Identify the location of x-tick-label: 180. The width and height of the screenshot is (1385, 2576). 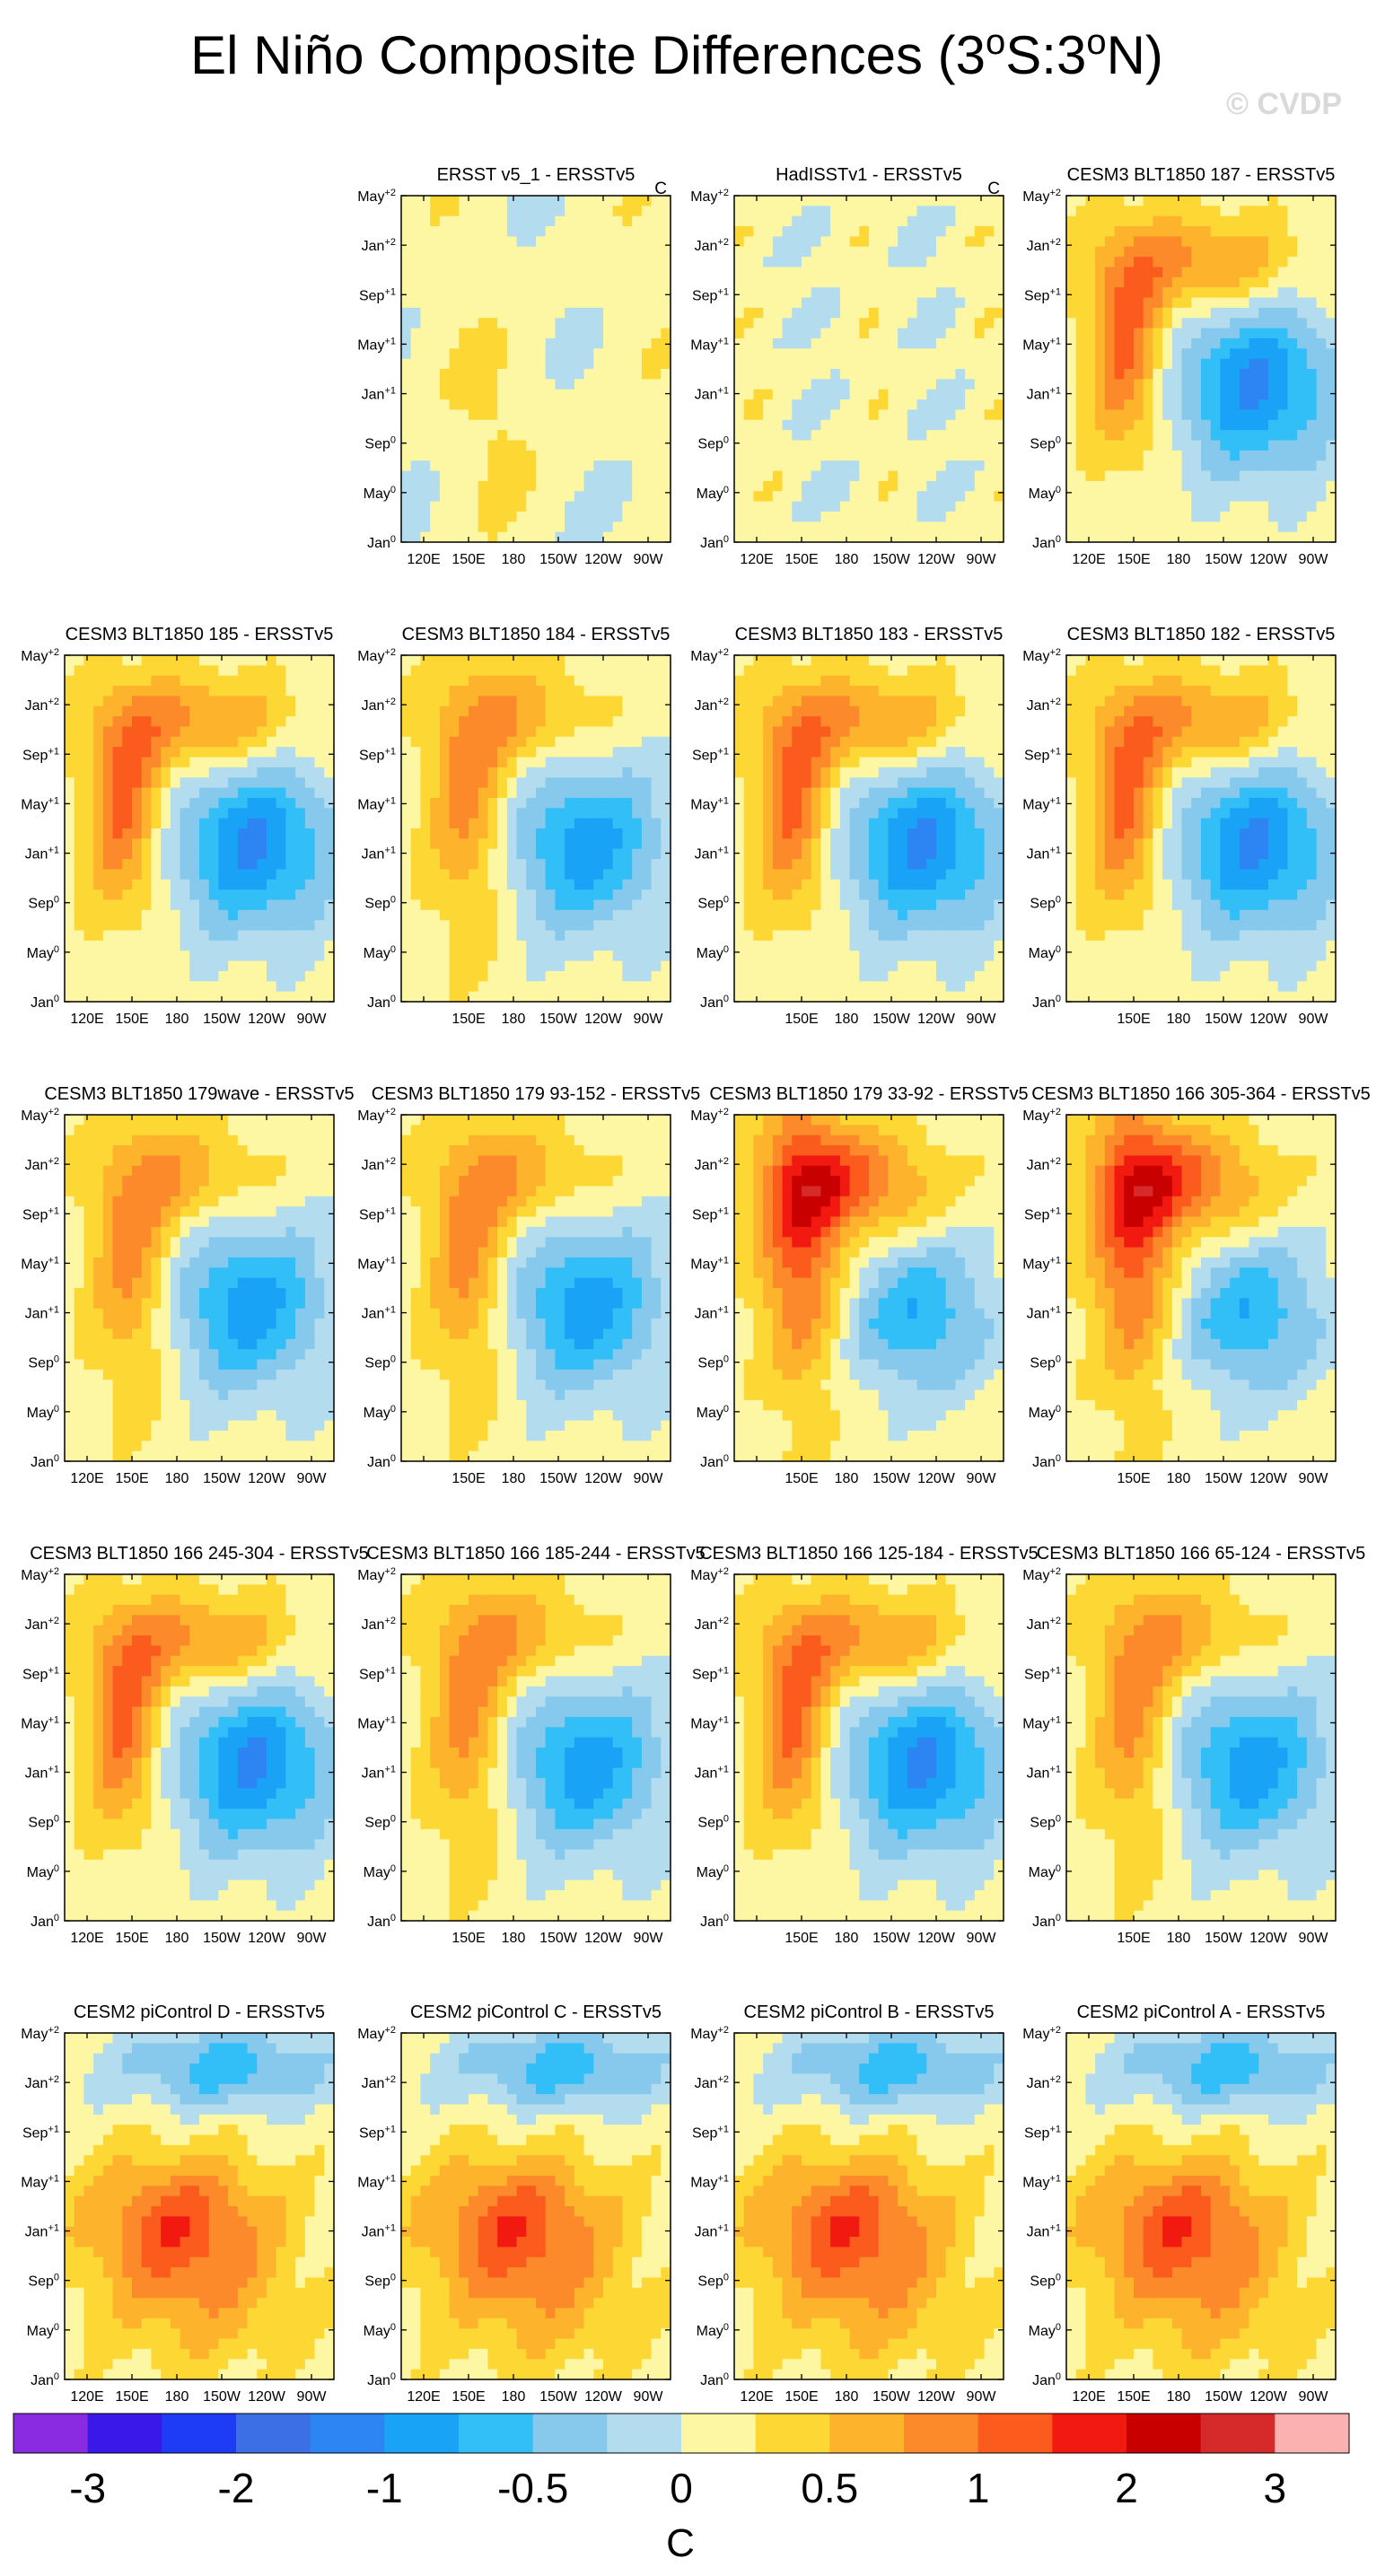
(1179, 559).